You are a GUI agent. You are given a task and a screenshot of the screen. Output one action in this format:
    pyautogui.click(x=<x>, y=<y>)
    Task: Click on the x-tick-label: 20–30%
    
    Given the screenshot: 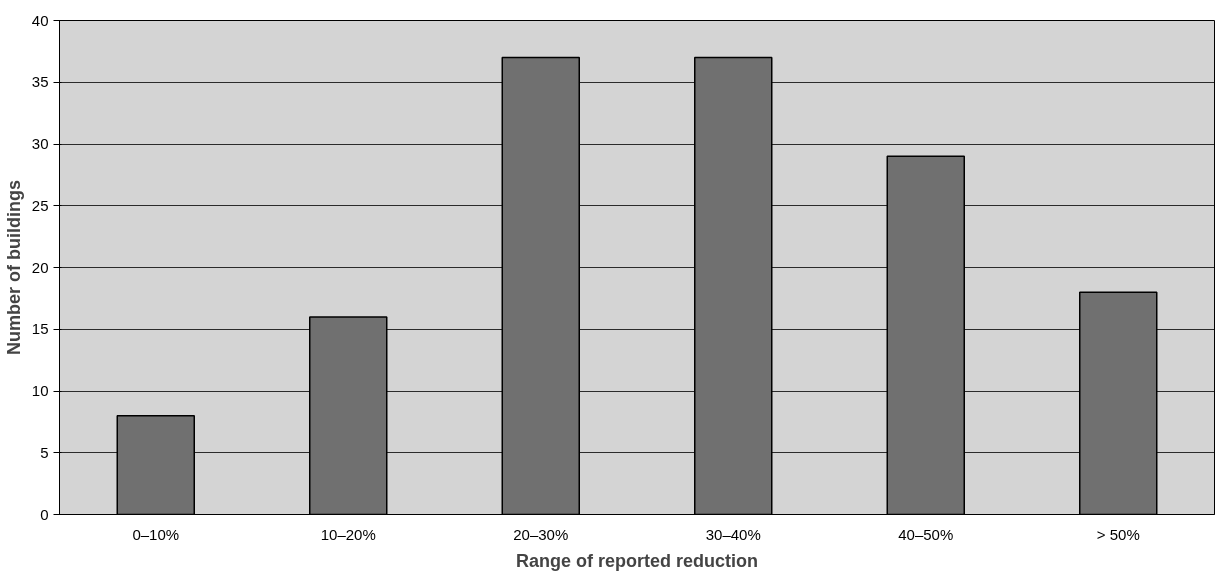 What is the action you would take?
    pyautogui.click(x=541, y=534)
    